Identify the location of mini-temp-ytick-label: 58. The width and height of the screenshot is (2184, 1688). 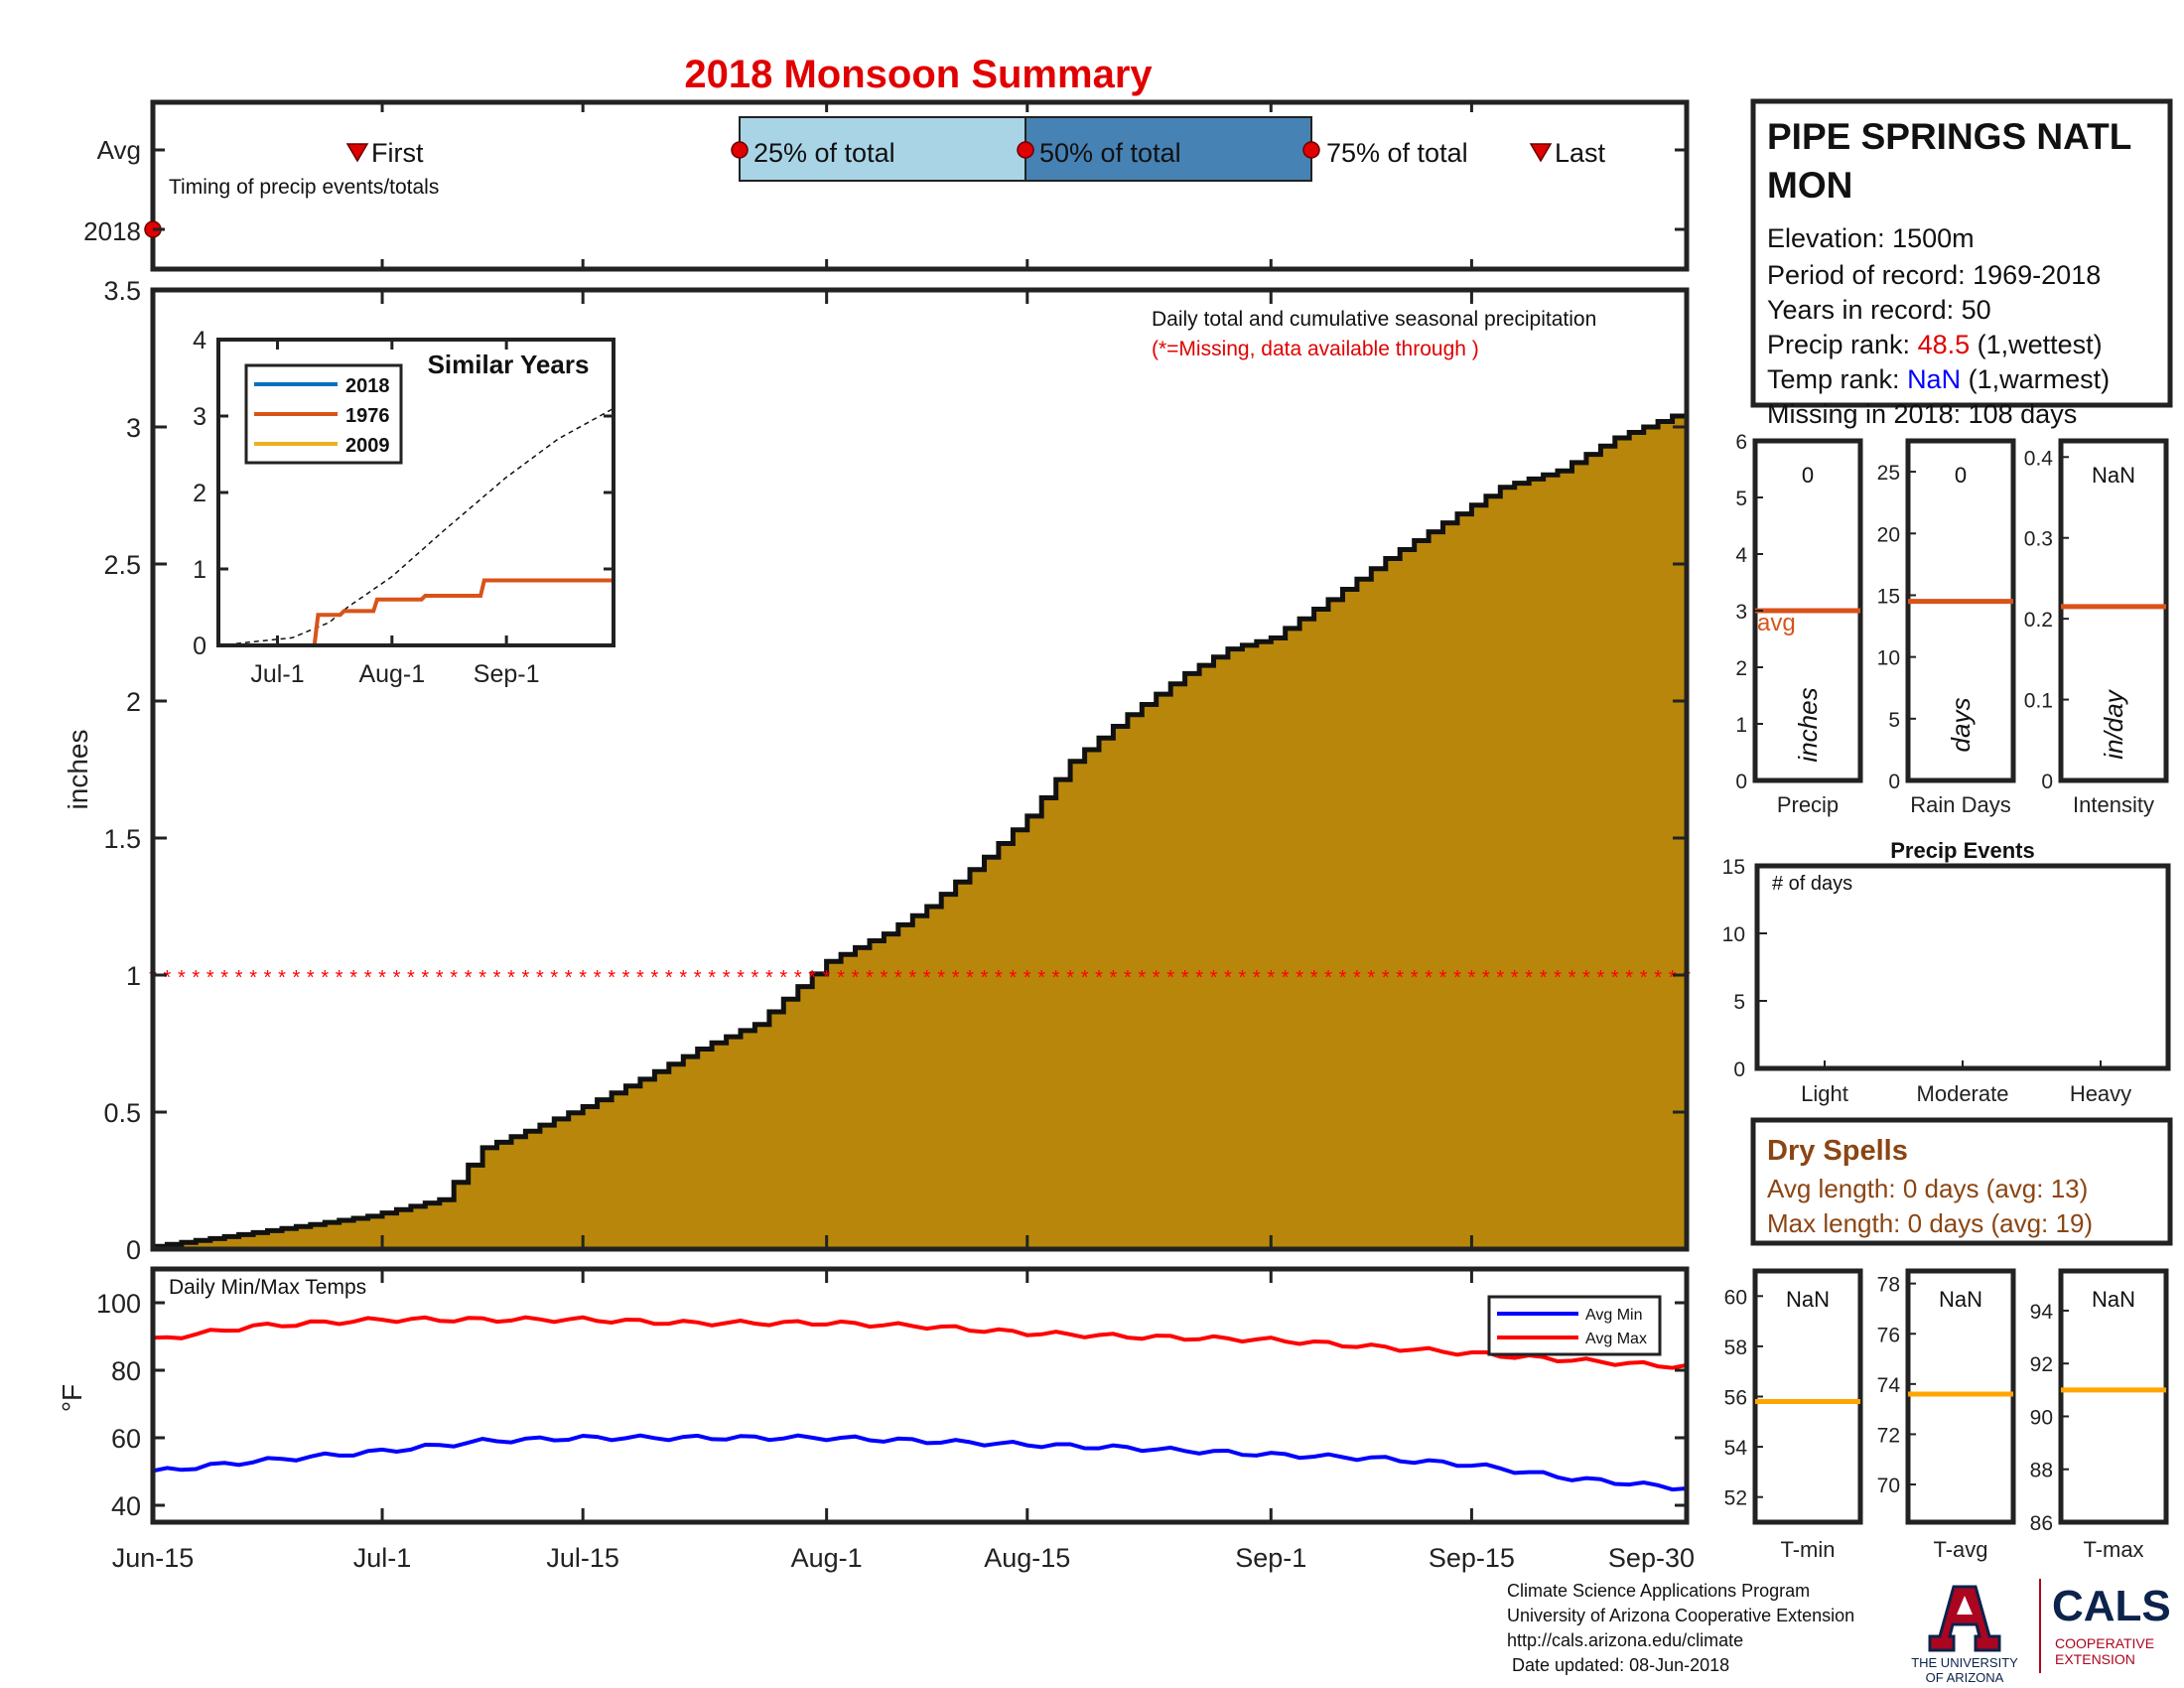
(1735, 1347).